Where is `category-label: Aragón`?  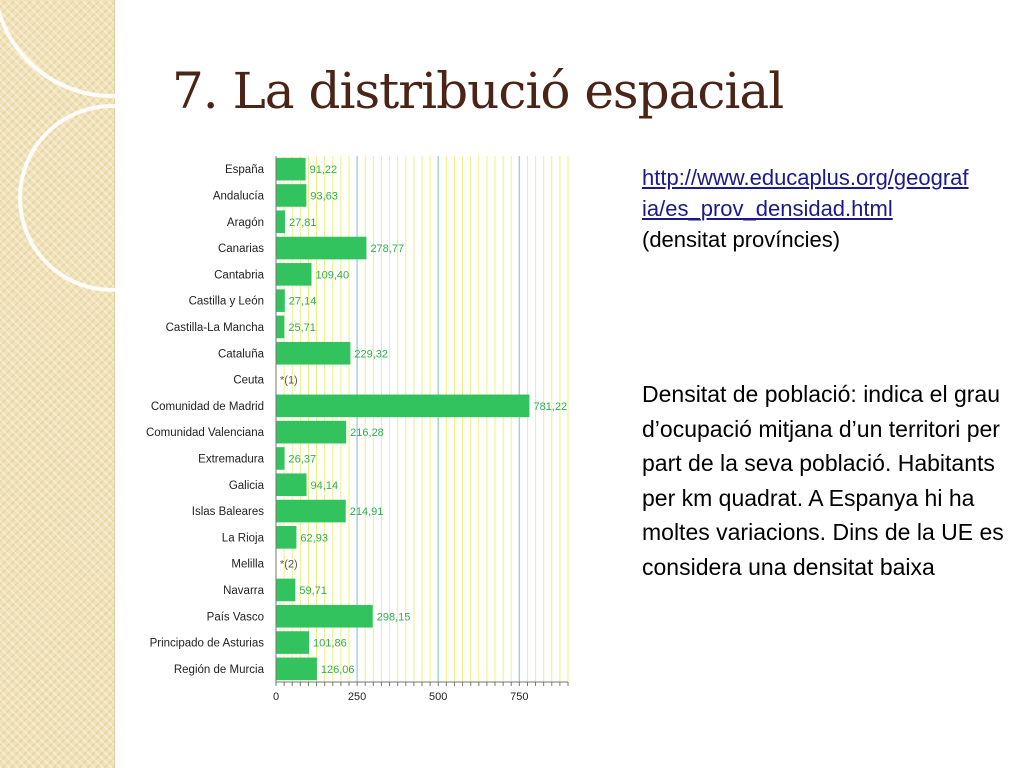
category-label: Aragón is located at coordinates (245, 223).